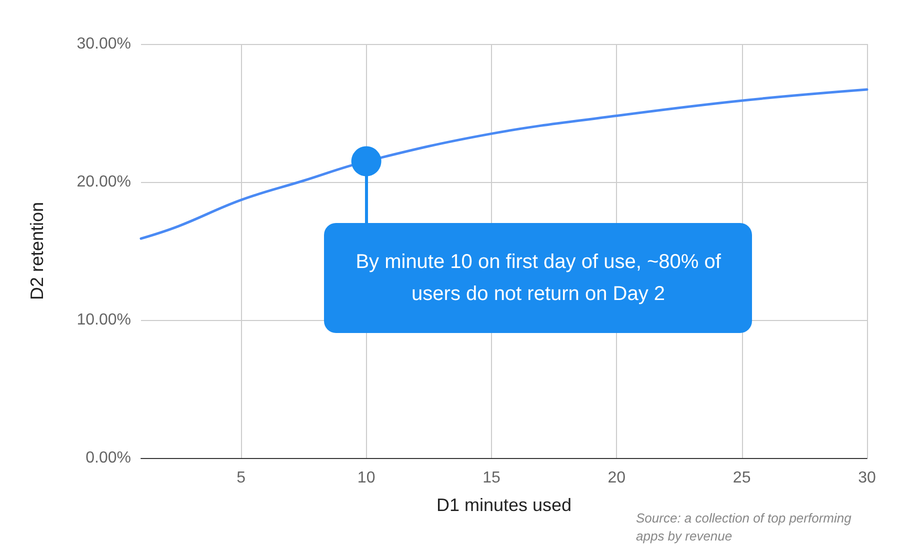 The image size is (914, 557). Describe the element at coordinates (241, 478) in the screenshot. I see `x-tick-label: 5` at that location.